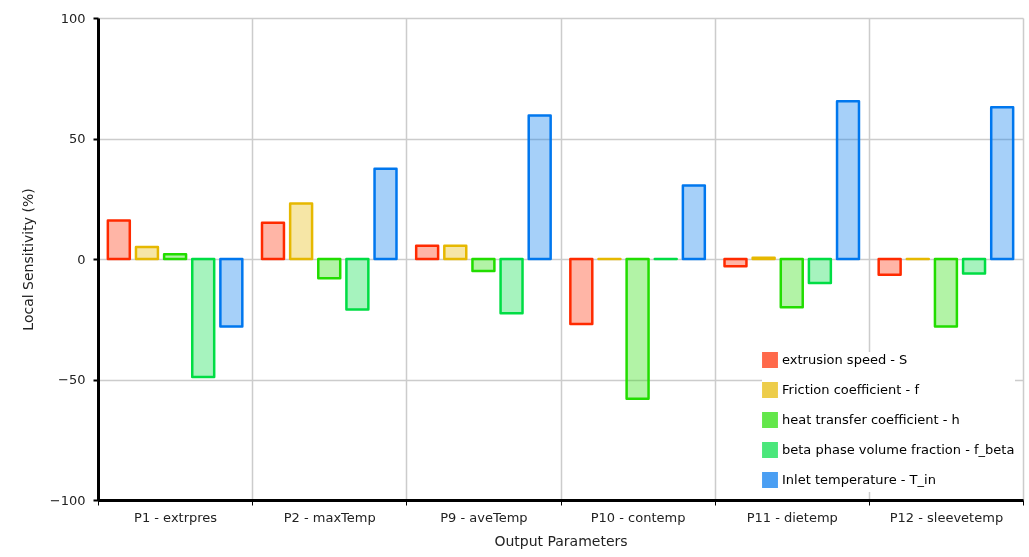 This screenshot has width=1029, height=557. I want to click on x-tick-label: P12 - sleevetemp, so click(946, 517).